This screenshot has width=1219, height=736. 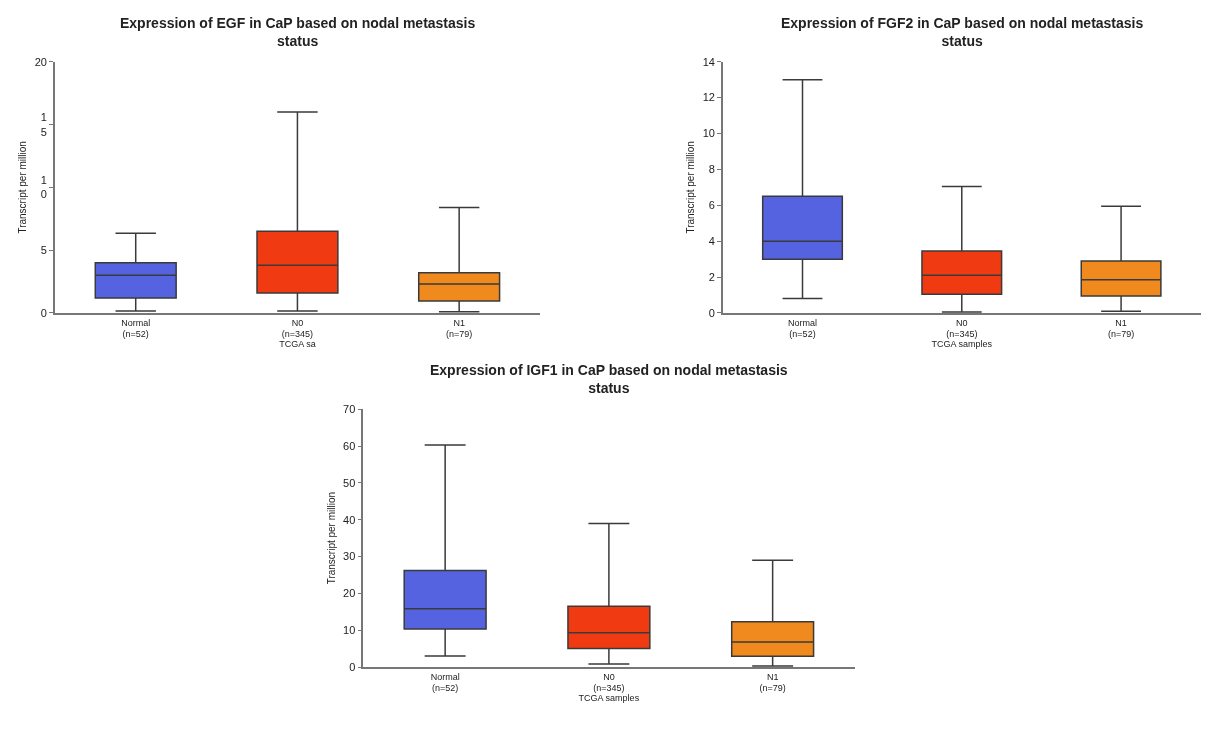 What do you see at coordinates (609, 379) in the screenshot?
I see `chart-title: Expression of IGF1 in CaP based on nodal metastasis status` at bounding box center [609, 379].